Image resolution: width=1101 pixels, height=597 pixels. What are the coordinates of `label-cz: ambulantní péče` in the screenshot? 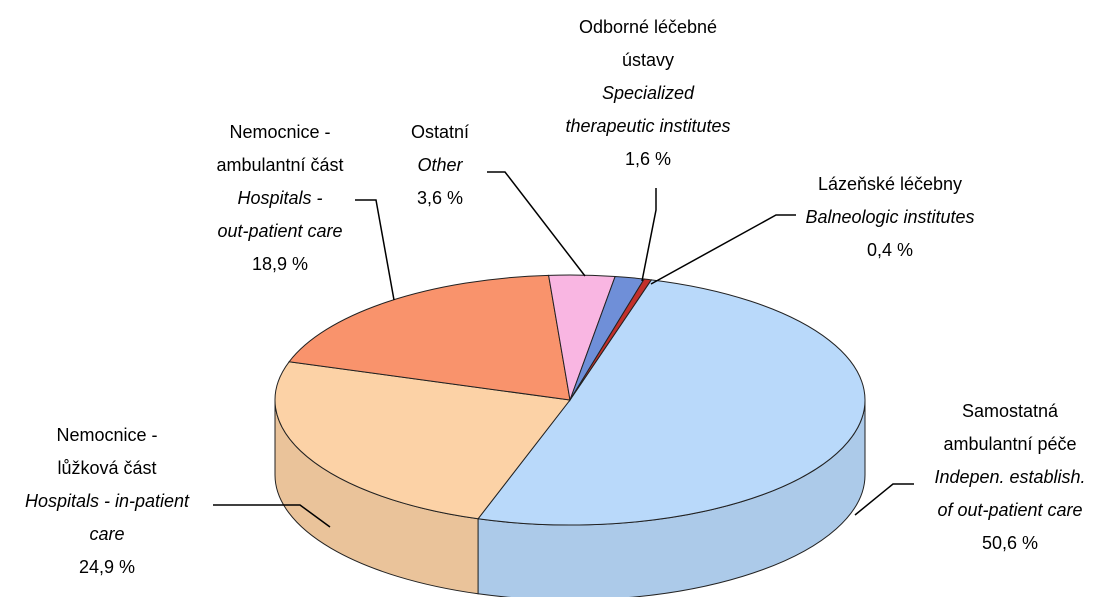 It's located at (1009, 444).